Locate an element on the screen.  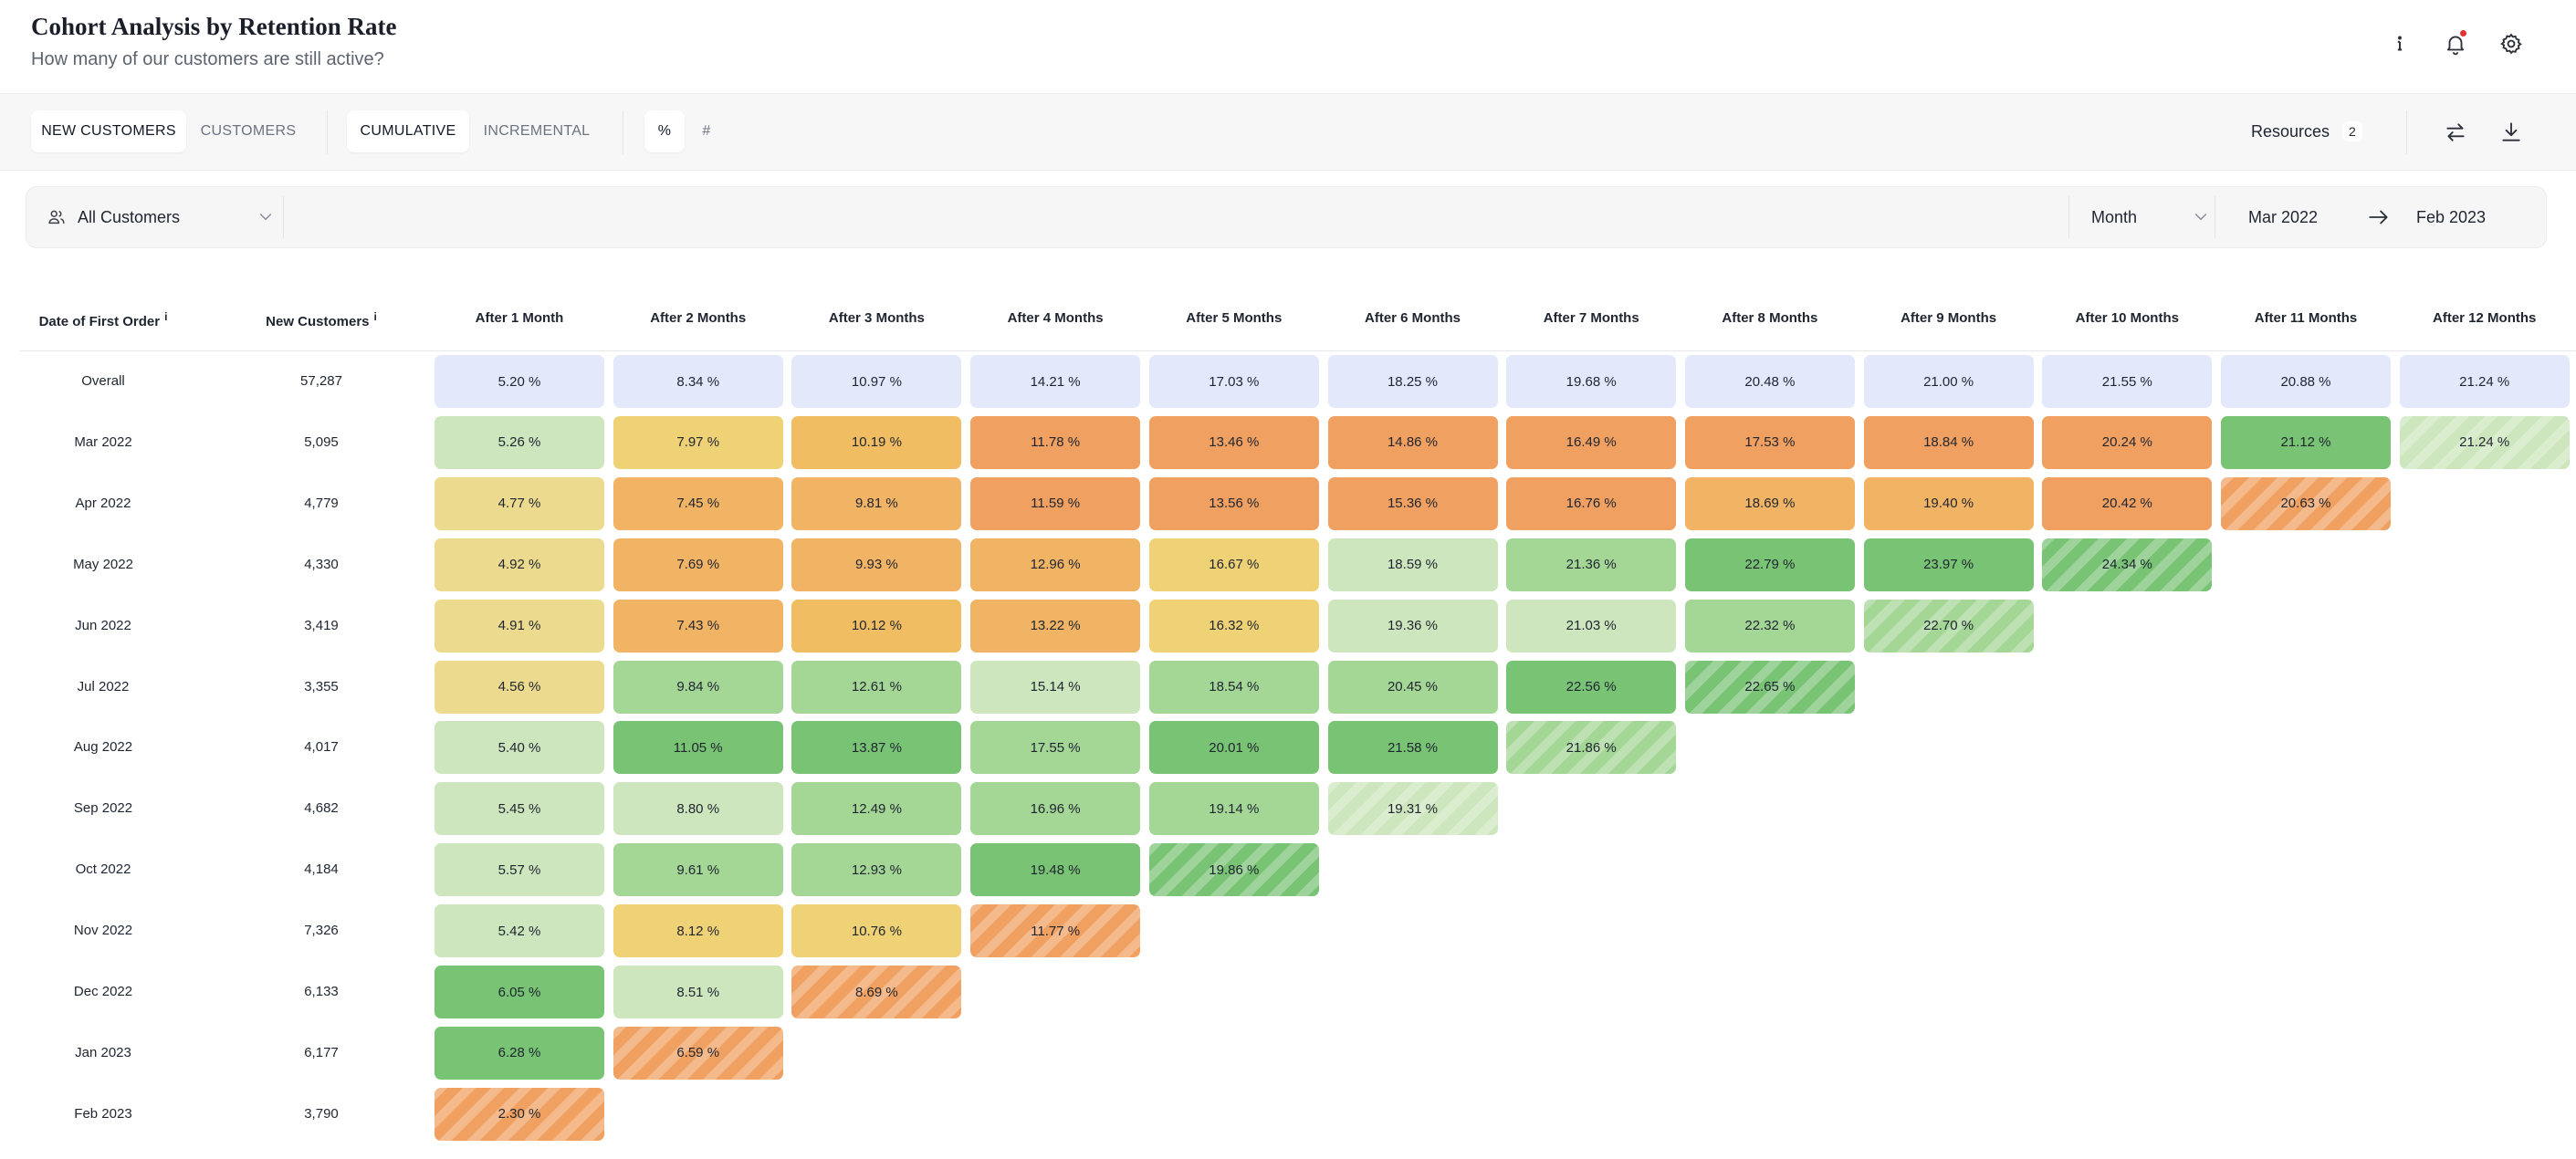
retention-cell: 7.45 % is located at coordinates (698, 503).